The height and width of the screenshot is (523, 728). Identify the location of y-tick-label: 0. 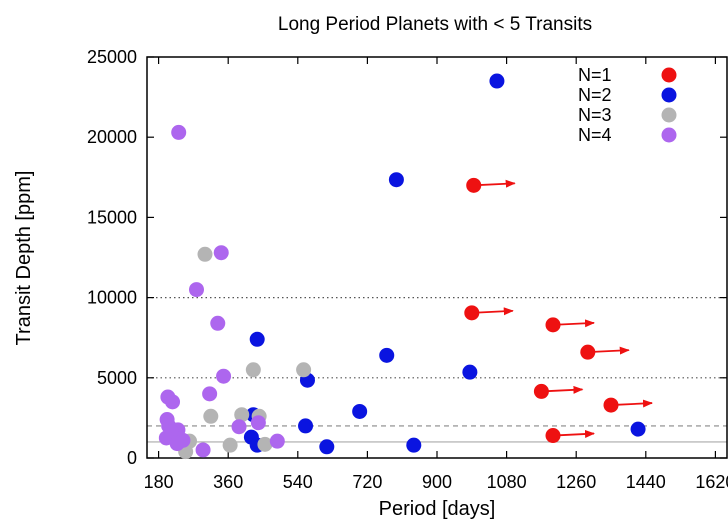
(132, 458).